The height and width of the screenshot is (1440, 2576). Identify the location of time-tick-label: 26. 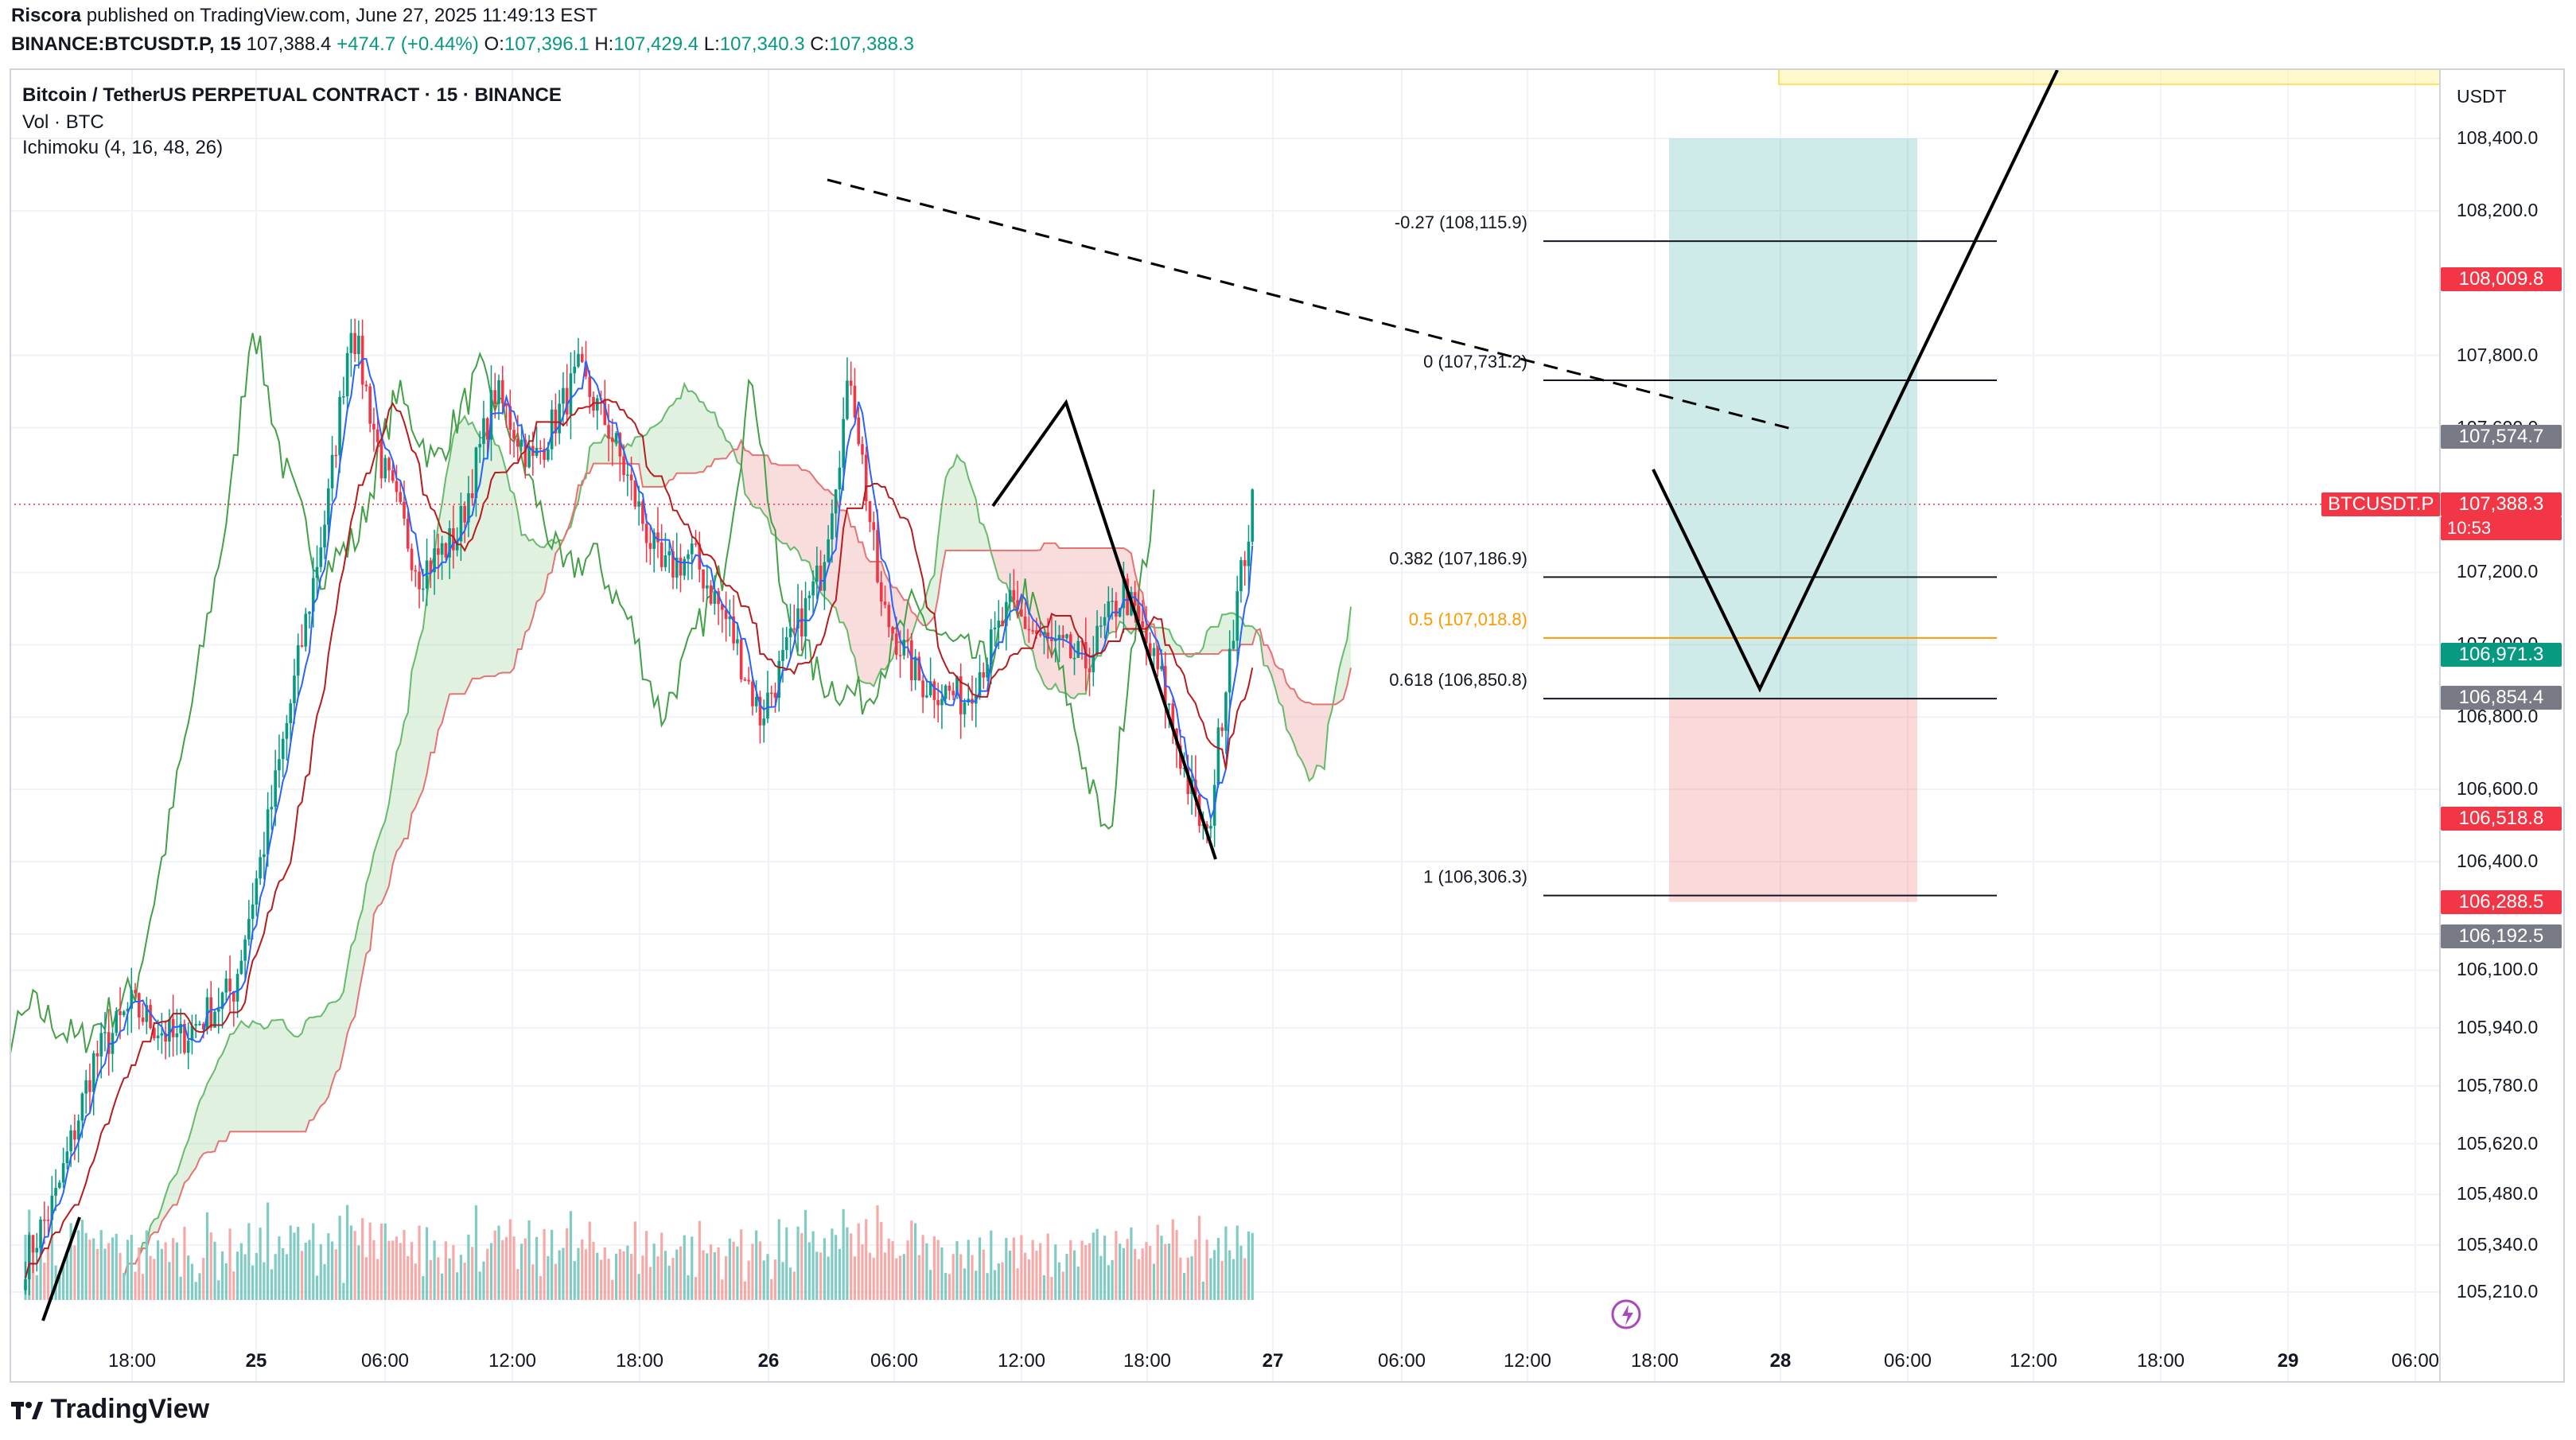
(769, 1361).